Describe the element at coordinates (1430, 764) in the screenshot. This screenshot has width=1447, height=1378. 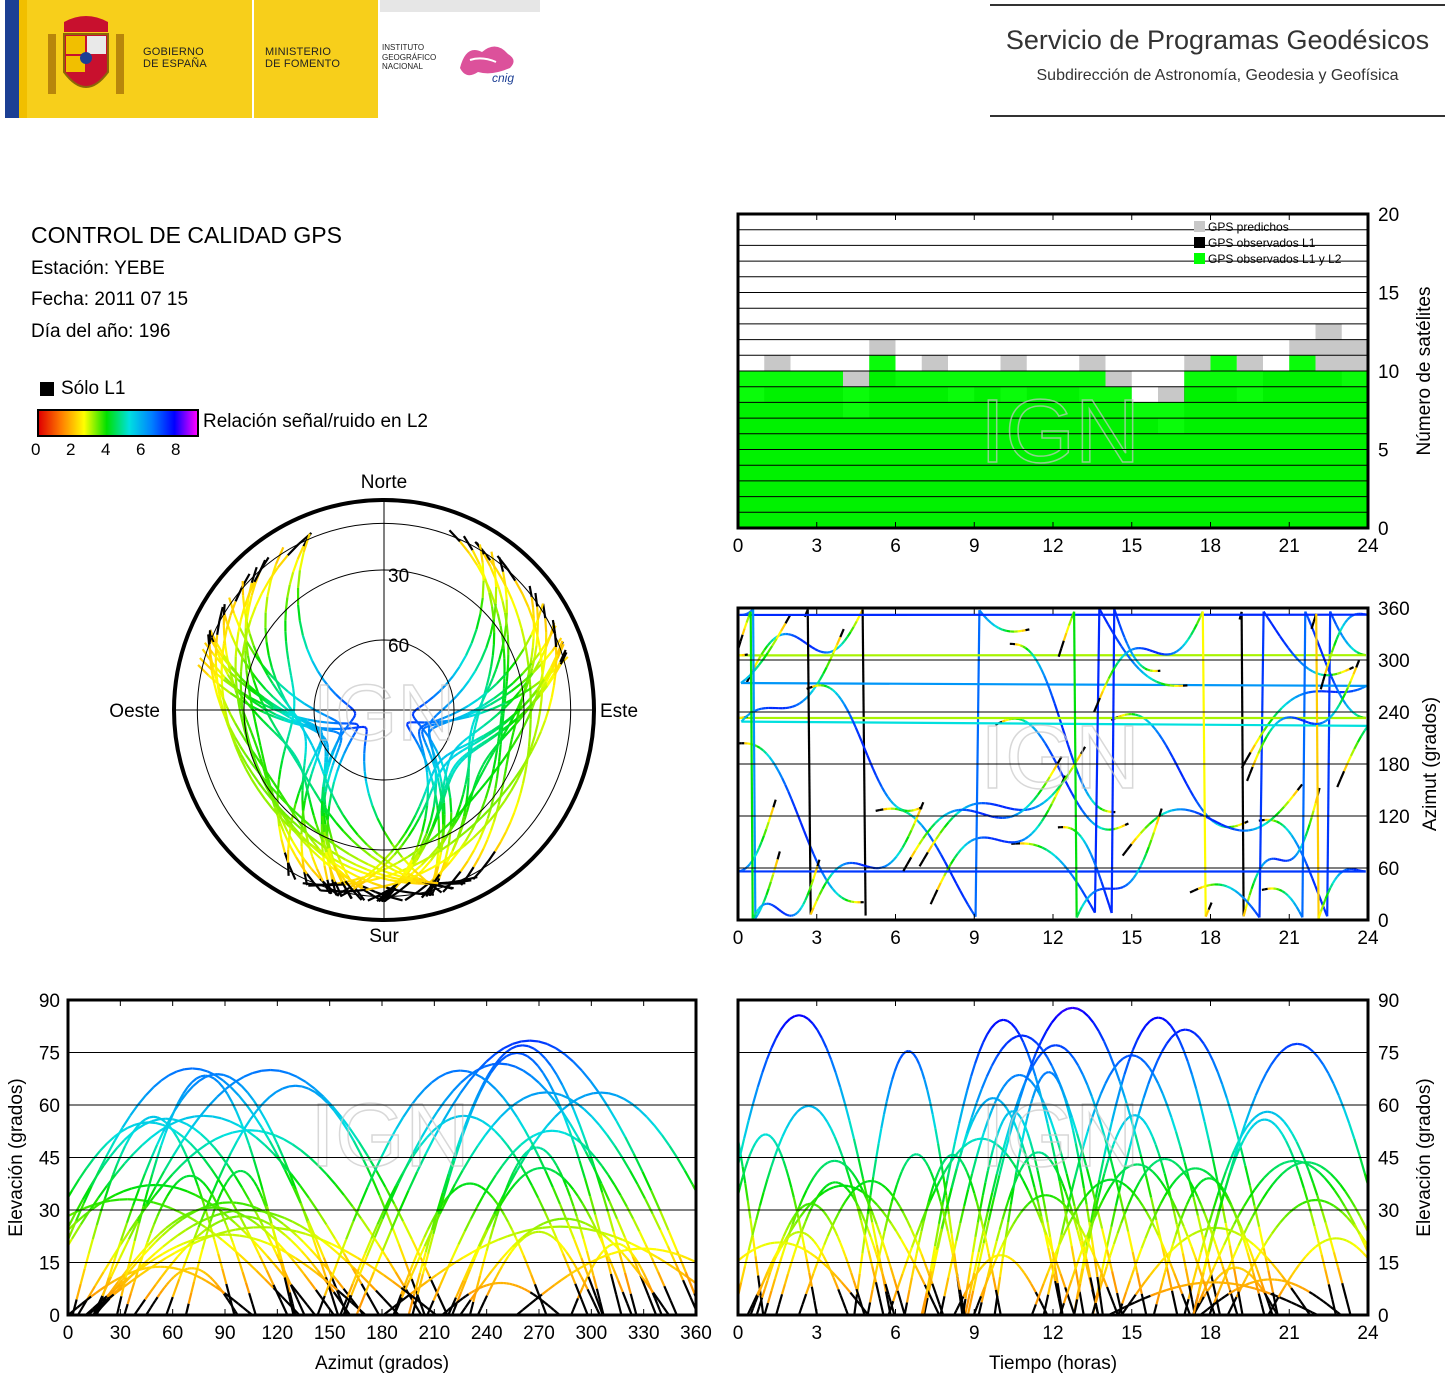
I see `y-axis-label: Azimut (grados)` at that location.